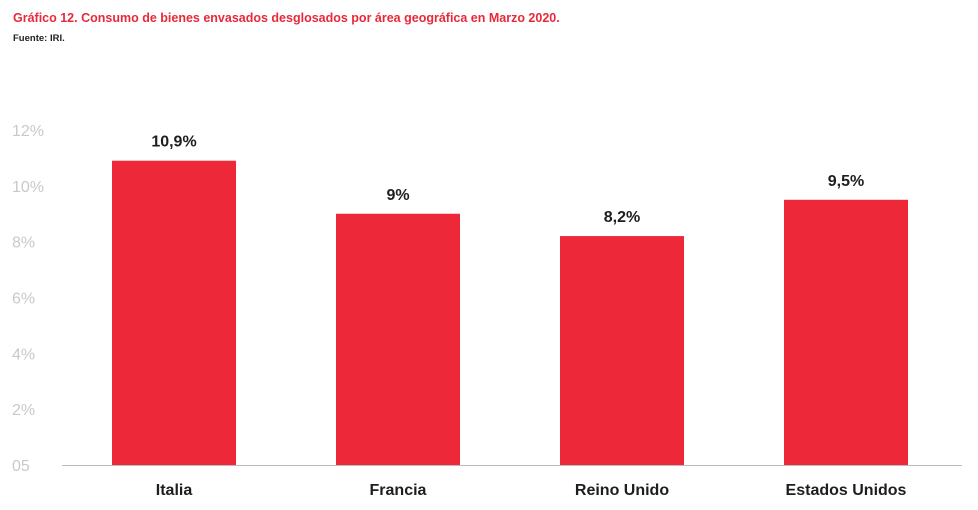  I want to click on x-tick-label: Estados Unidos, so click(846, 490).